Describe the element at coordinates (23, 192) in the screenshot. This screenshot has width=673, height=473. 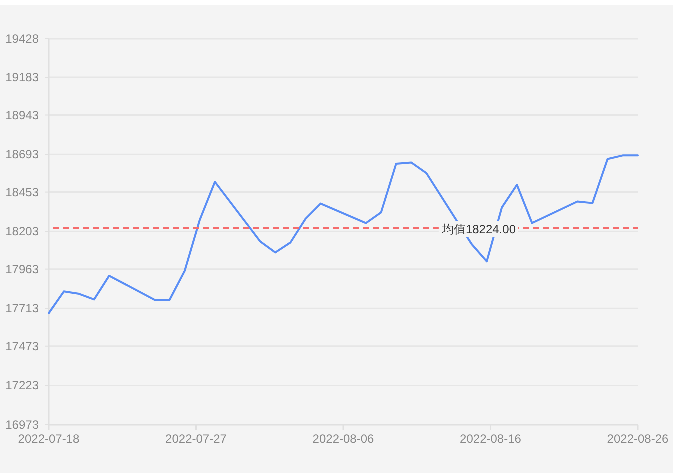
I see `y-tick-label: 18453` at that location.